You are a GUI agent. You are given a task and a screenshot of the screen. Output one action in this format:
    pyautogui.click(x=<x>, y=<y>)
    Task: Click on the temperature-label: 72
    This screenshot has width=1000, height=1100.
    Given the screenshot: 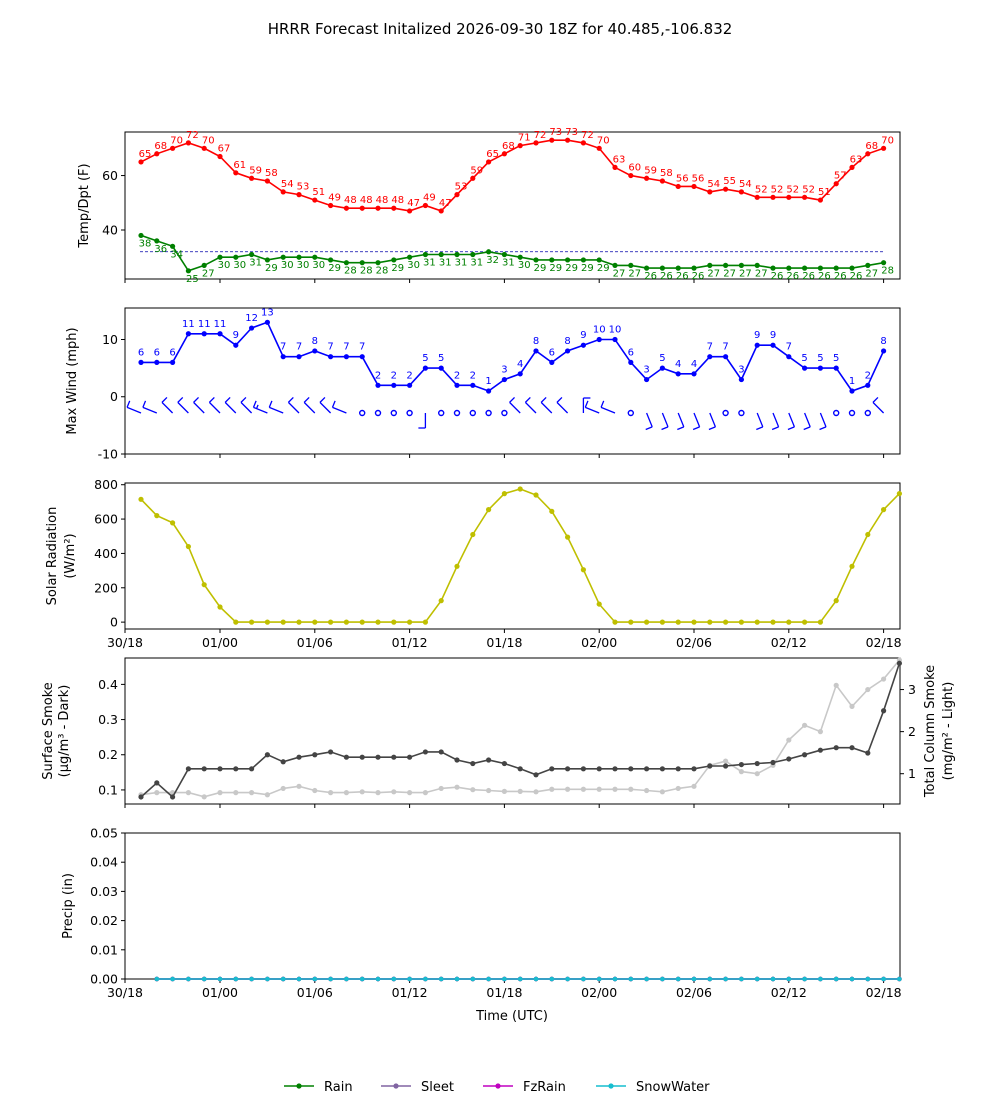 What is the action you would take?
    pyautogui.click(x=540, y=135)
    